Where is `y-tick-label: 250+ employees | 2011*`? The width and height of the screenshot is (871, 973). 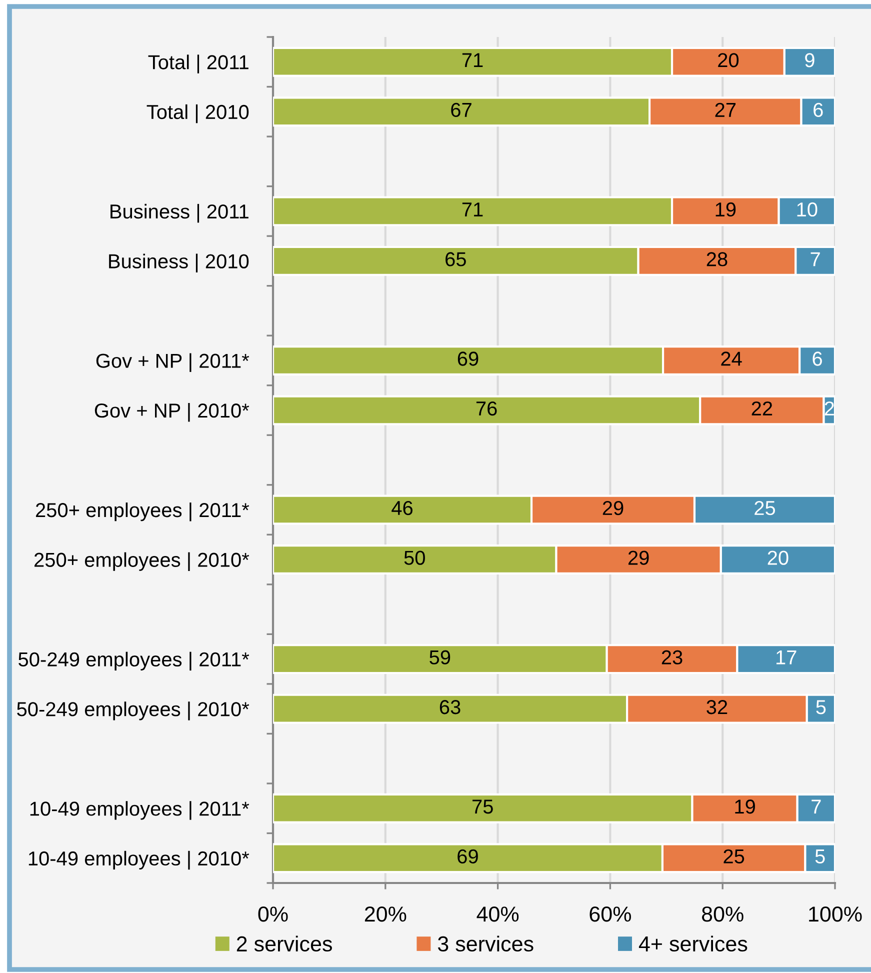 y-tick-label: 250+ employees | 2011* is located at coordinates (143, 512).